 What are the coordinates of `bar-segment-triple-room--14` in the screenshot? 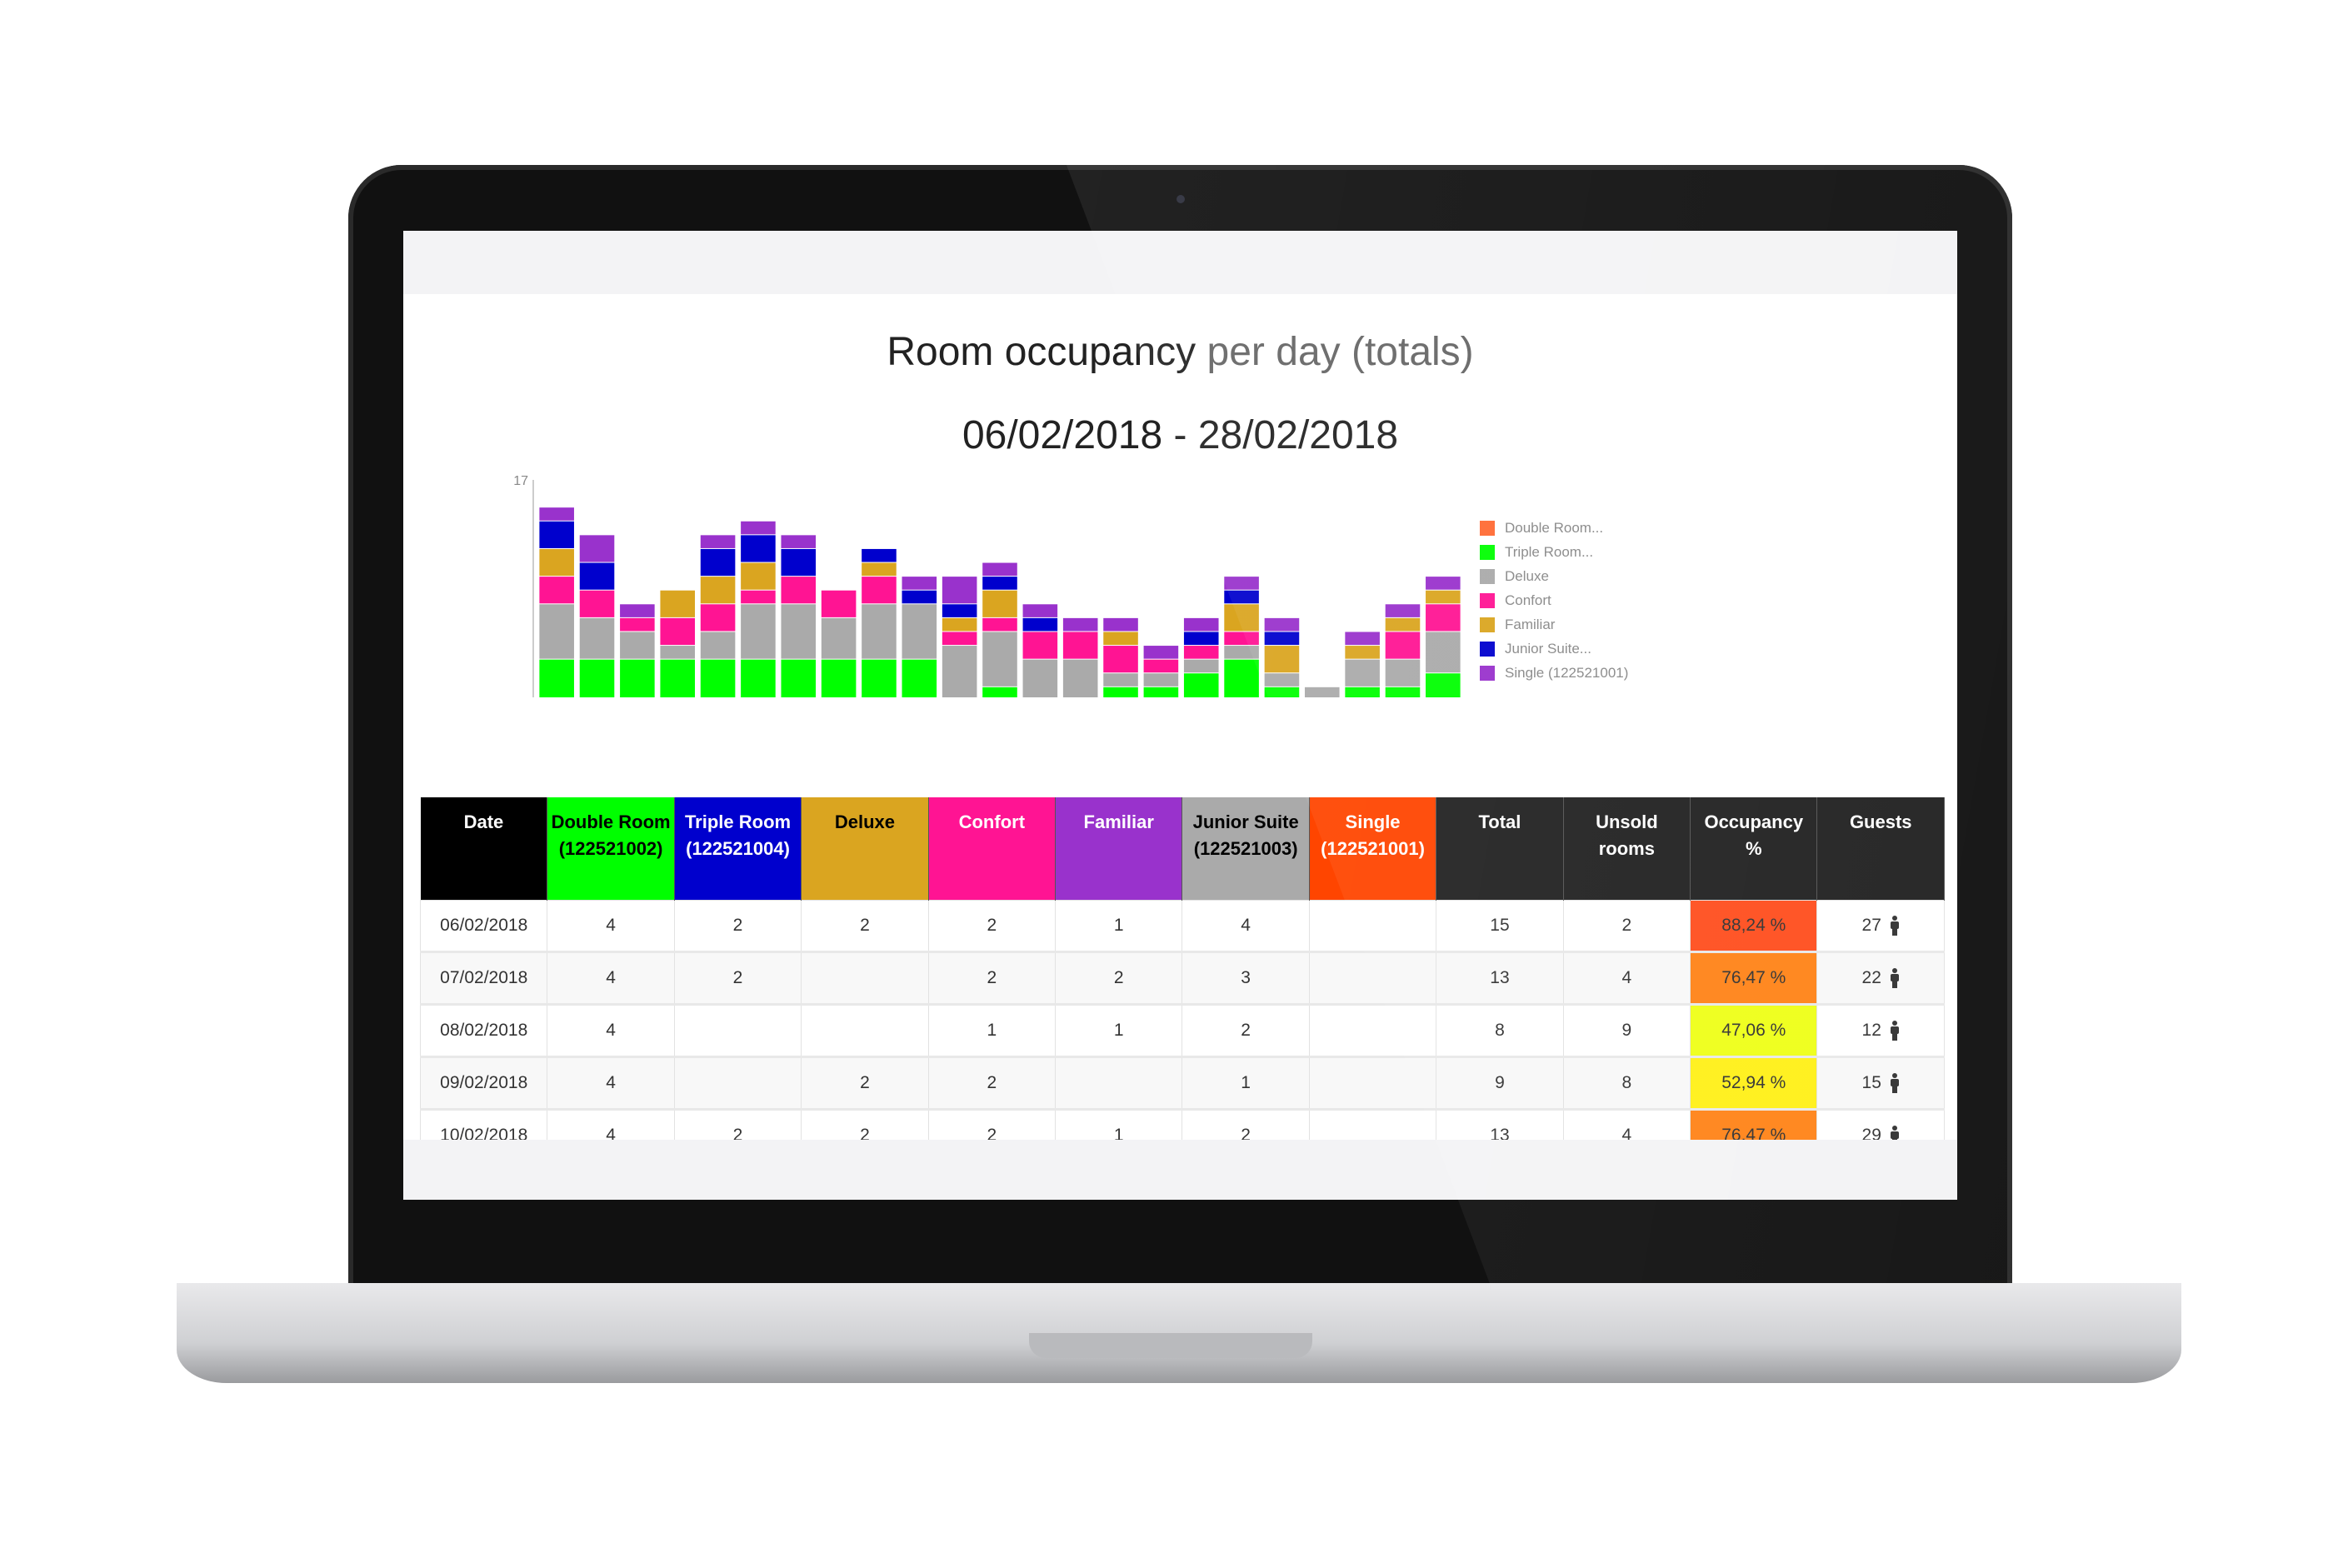 It's located at (880, 678).